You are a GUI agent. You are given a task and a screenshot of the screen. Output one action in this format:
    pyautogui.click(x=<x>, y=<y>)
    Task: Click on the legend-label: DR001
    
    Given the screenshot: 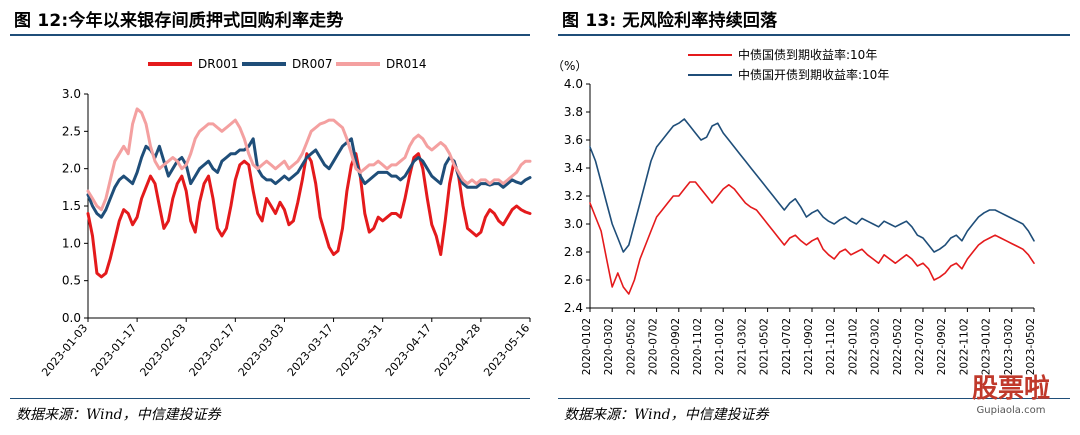 What is the action you would take?
    pyautogui.click(x=218, y=64)
    